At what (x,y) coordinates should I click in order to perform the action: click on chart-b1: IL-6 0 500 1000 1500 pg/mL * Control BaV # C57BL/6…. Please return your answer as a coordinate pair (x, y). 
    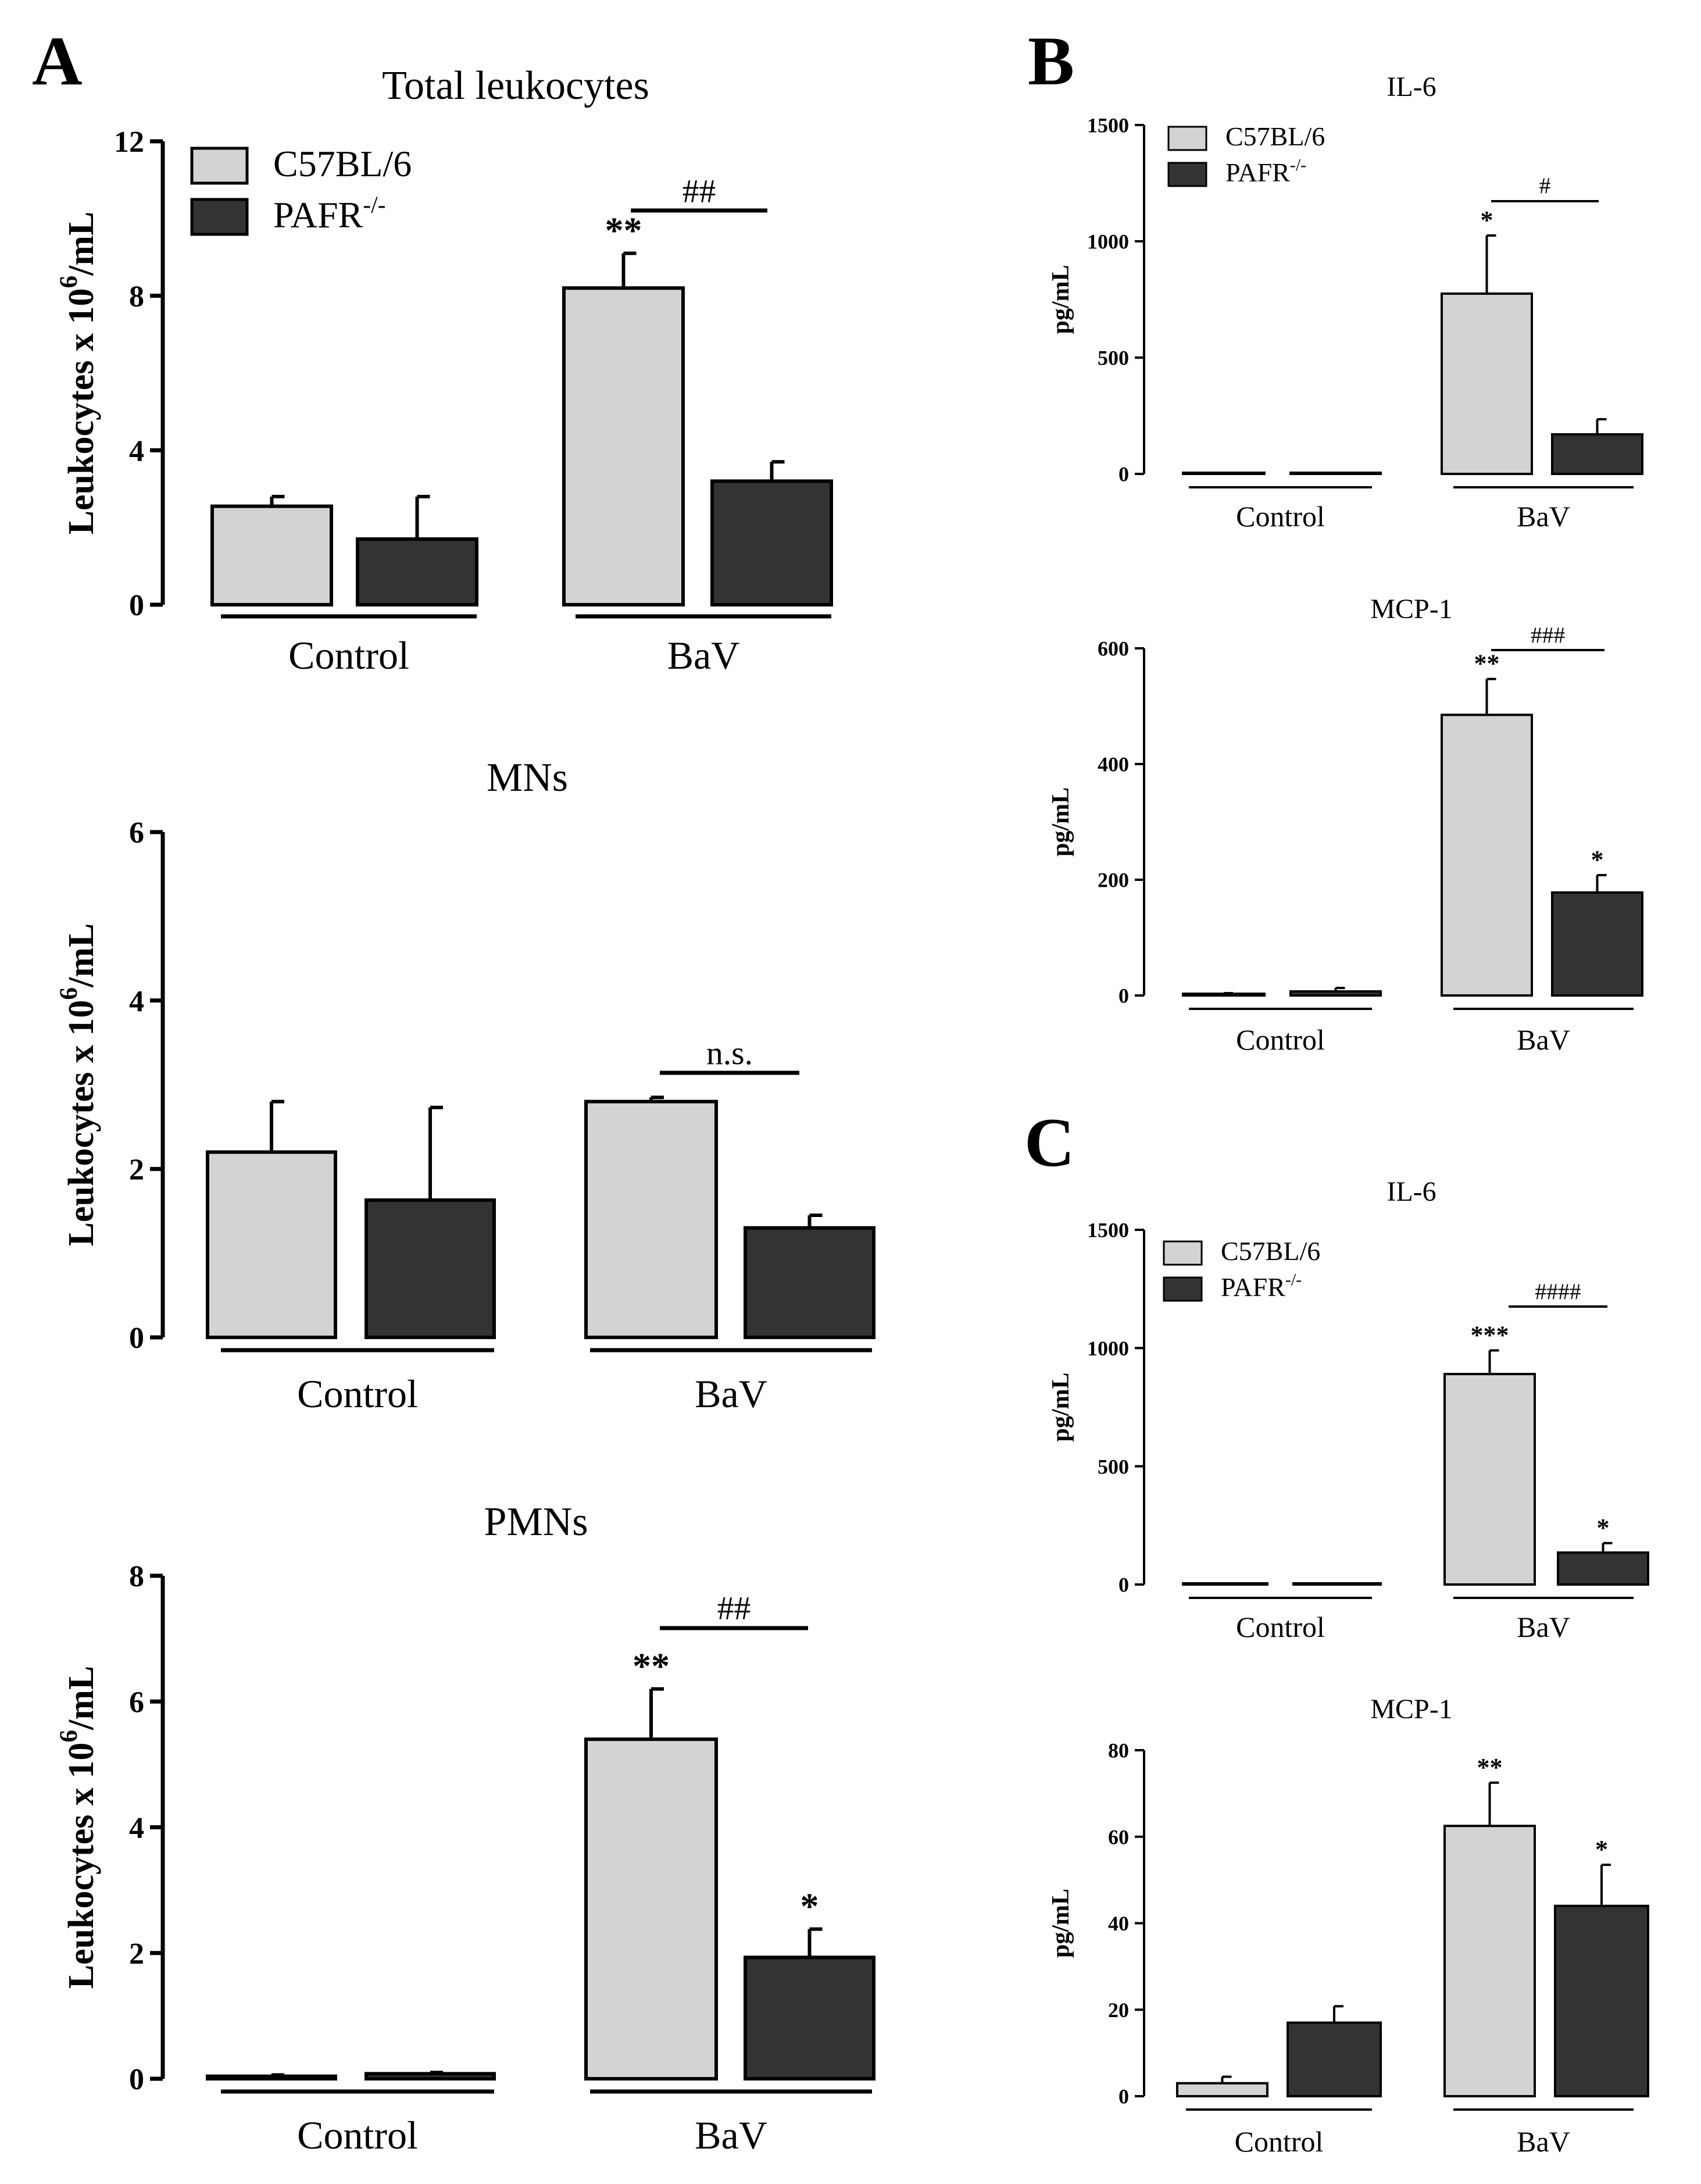
    Looking at the image, I should click on (1345, 302).